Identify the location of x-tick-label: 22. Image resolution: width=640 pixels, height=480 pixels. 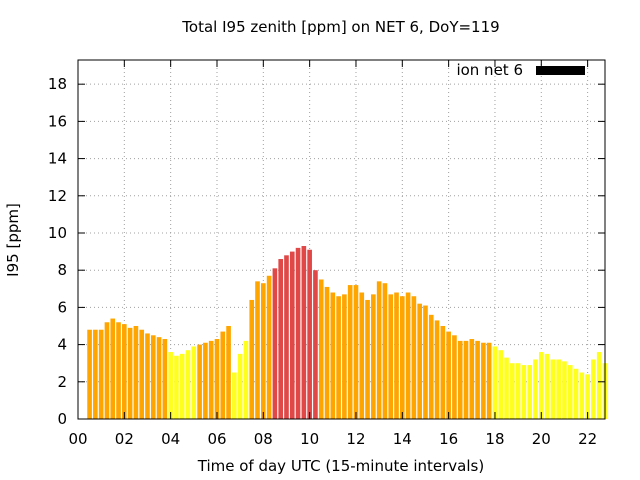
(587, 439).